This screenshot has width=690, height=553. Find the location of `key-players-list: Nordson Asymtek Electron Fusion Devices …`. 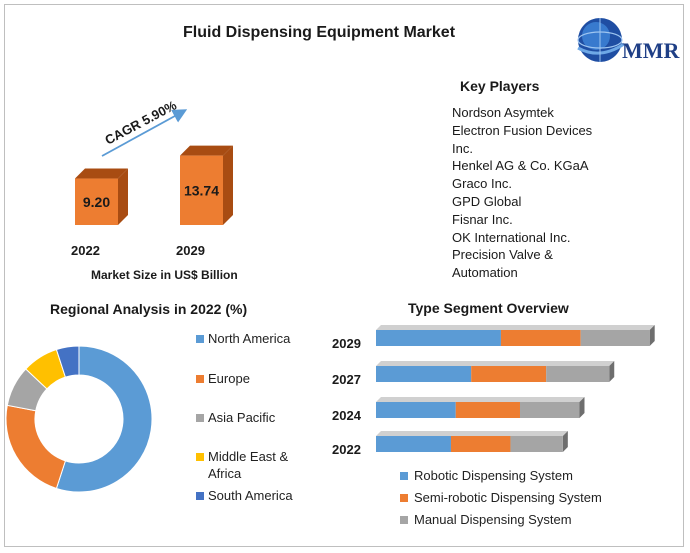

key-players-list: Nordson Asymtek Electron Fusion Devices … is located at coordinates (532, 193).